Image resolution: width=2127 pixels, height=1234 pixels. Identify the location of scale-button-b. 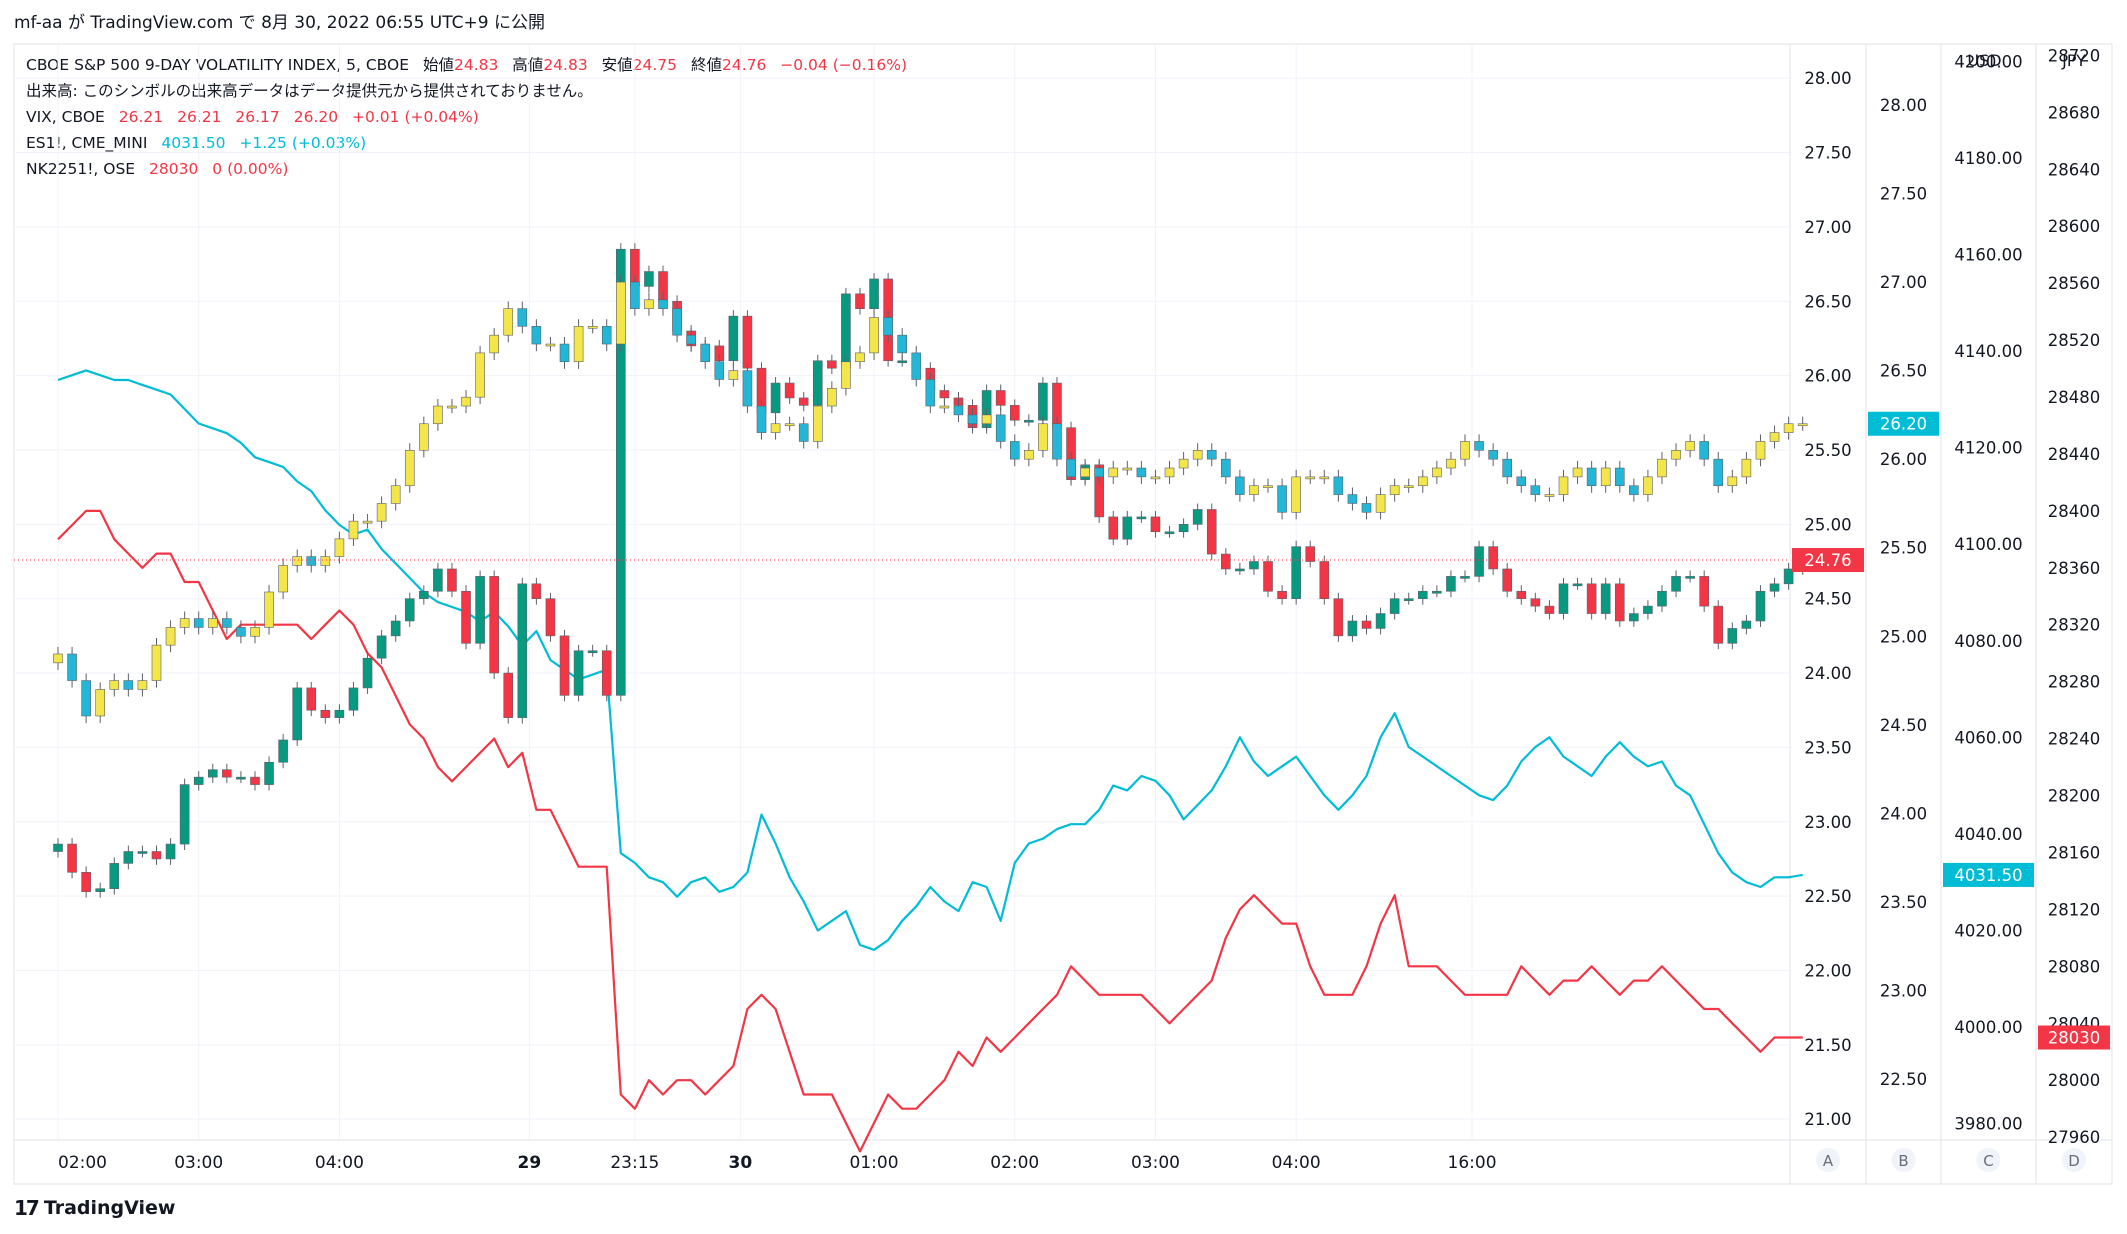
(1903, 1160).